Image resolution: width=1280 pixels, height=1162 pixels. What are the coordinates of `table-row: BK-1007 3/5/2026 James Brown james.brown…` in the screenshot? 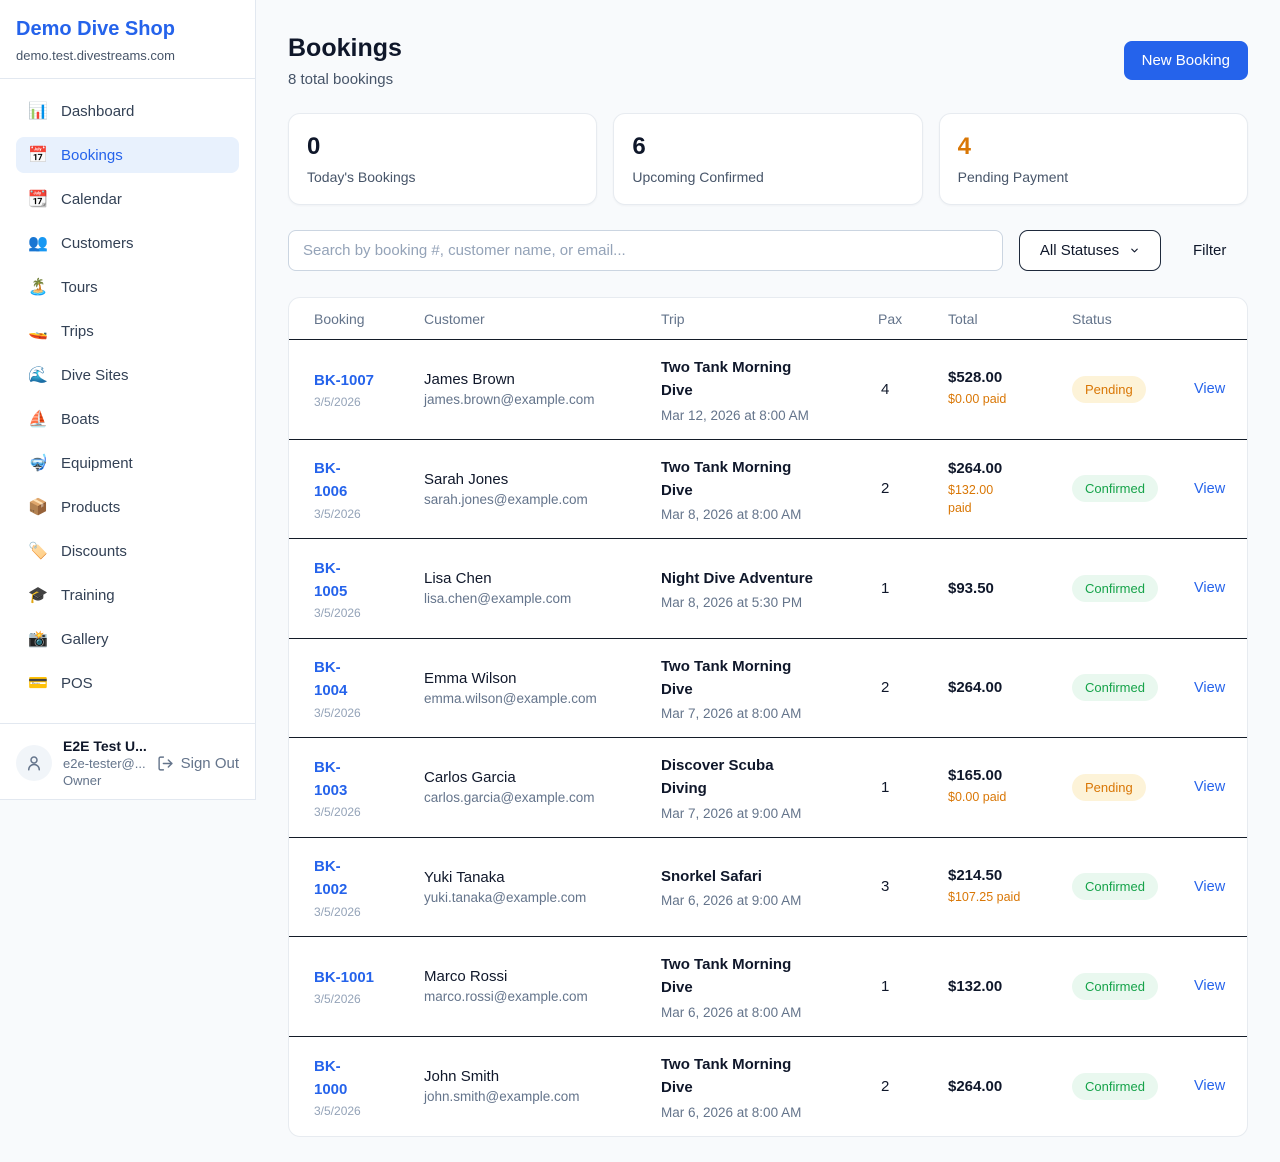 It's located at (768, 390).